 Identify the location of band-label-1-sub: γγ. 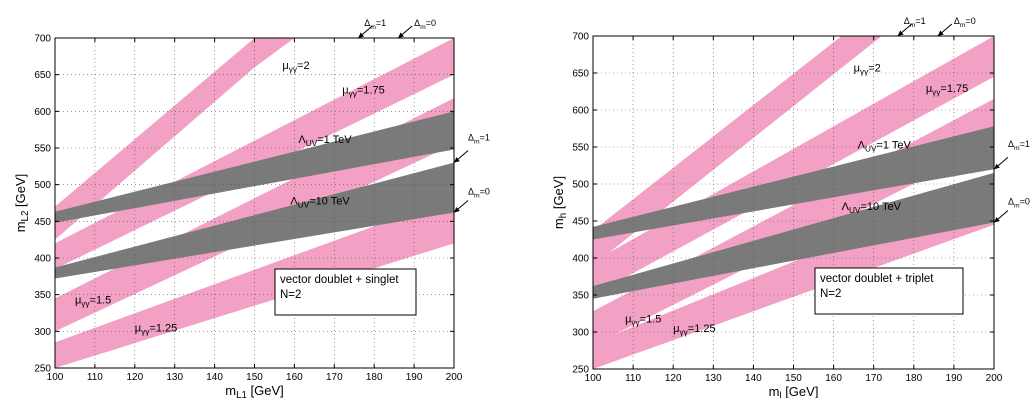
(936, 92).